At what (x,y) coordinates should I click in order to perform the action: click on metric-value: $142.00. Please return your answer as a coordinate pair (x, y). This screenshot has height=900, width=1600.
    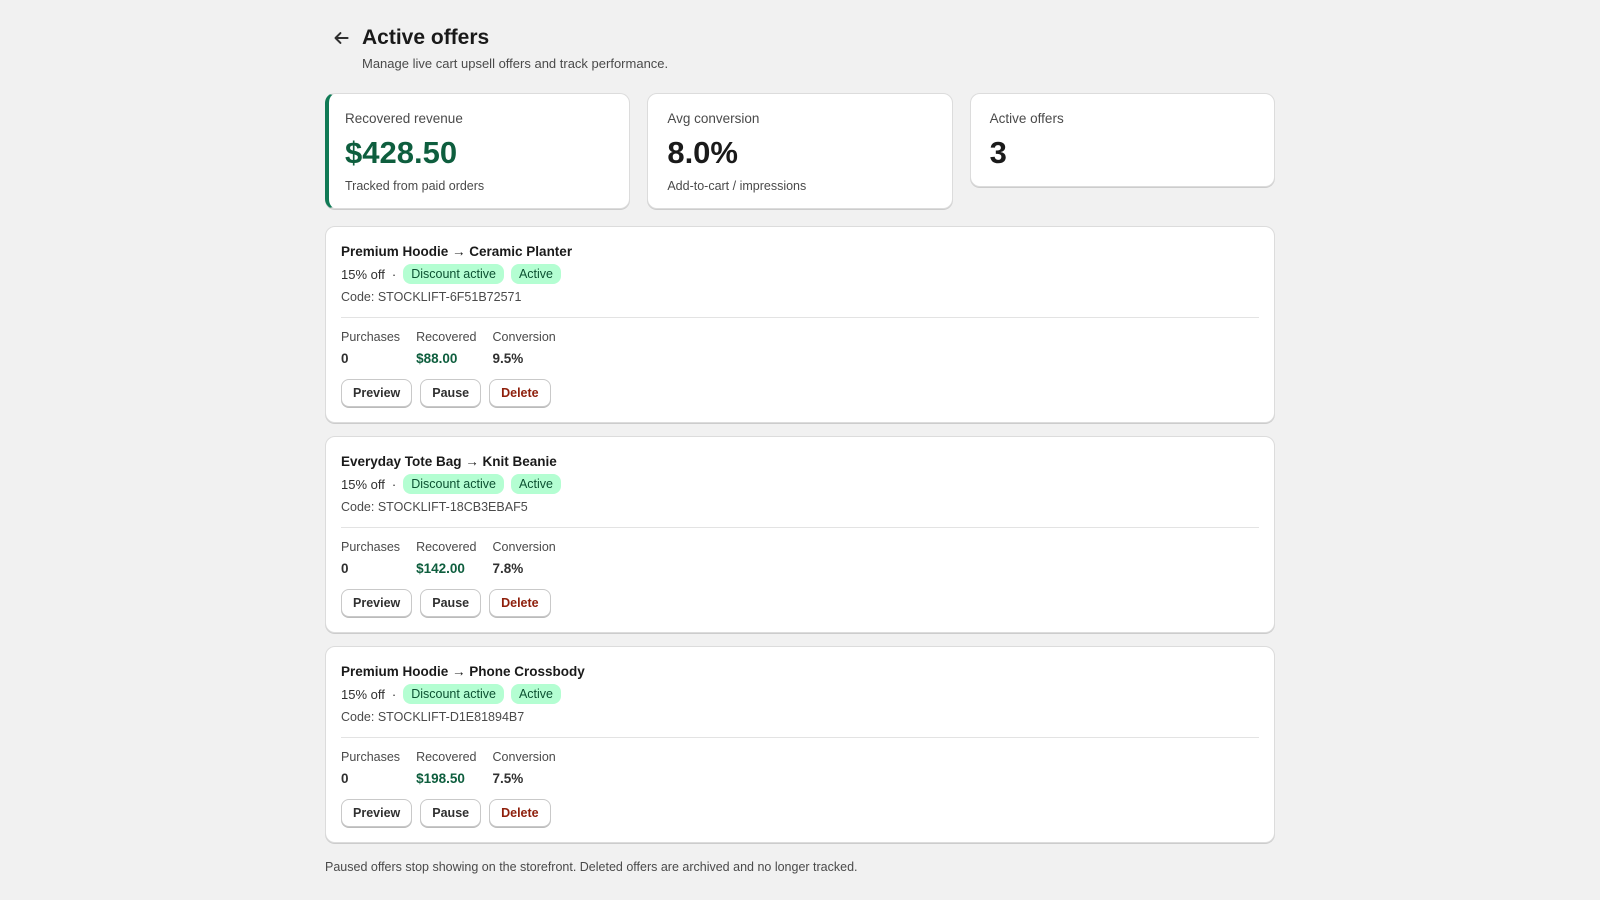
    Looking at the image, I should click on (440, 568).